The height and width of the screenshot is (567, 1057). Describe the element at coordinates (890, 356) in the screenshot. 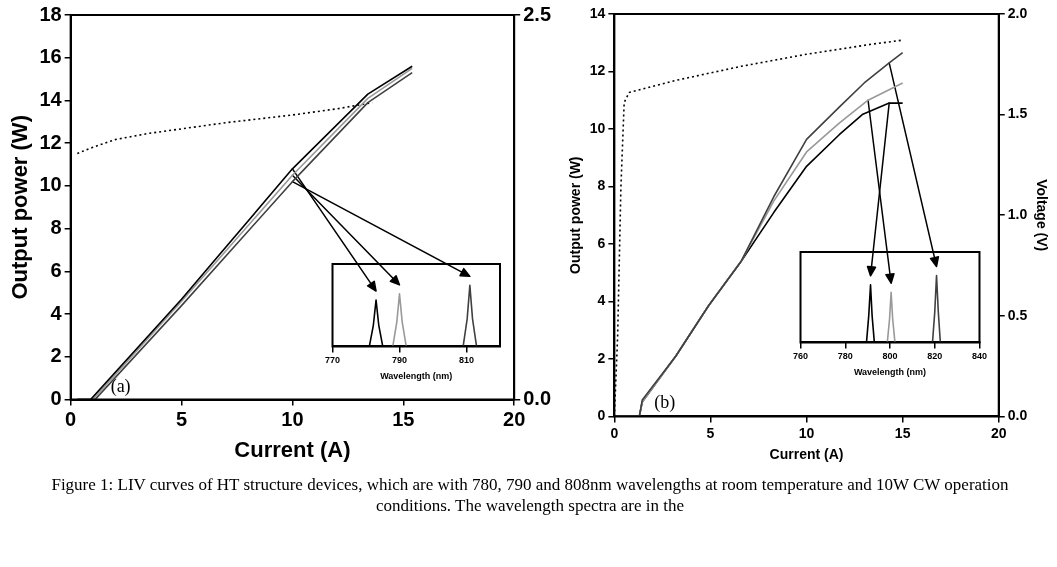

I see `x-tick-label: 800` at that location.